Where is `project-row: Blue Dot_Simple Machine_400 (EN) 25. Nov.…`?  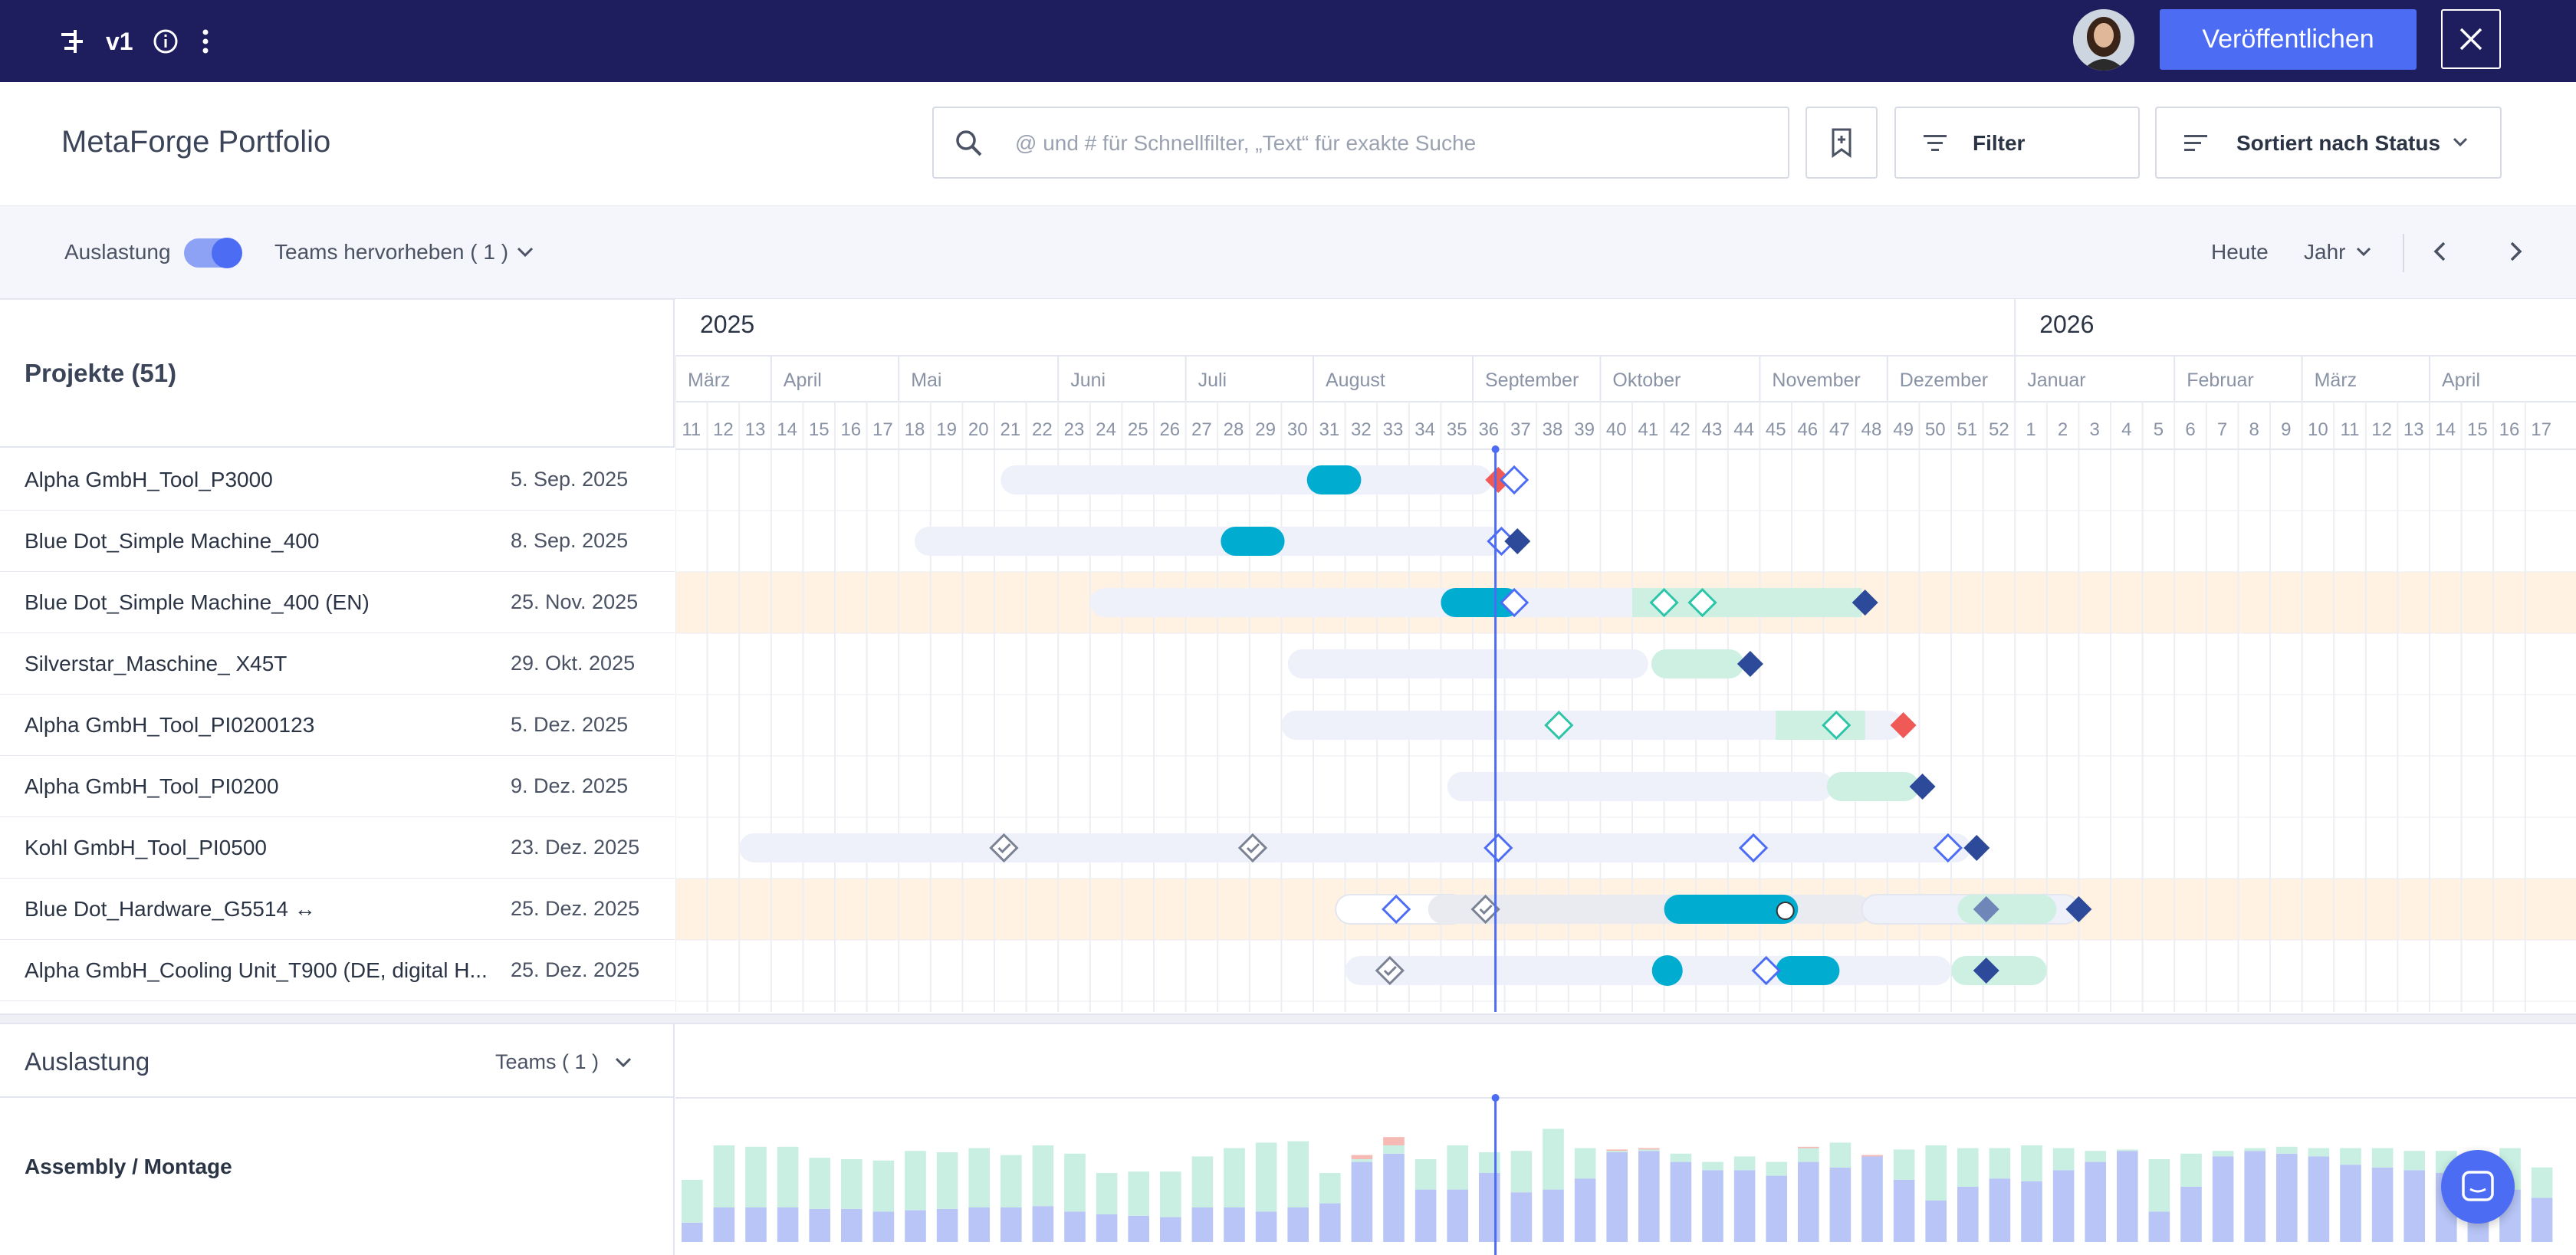 project-row: Blue Dot_Simple Machine_400 (EN) 25. Nov.… is located at coordinates (337, 602).